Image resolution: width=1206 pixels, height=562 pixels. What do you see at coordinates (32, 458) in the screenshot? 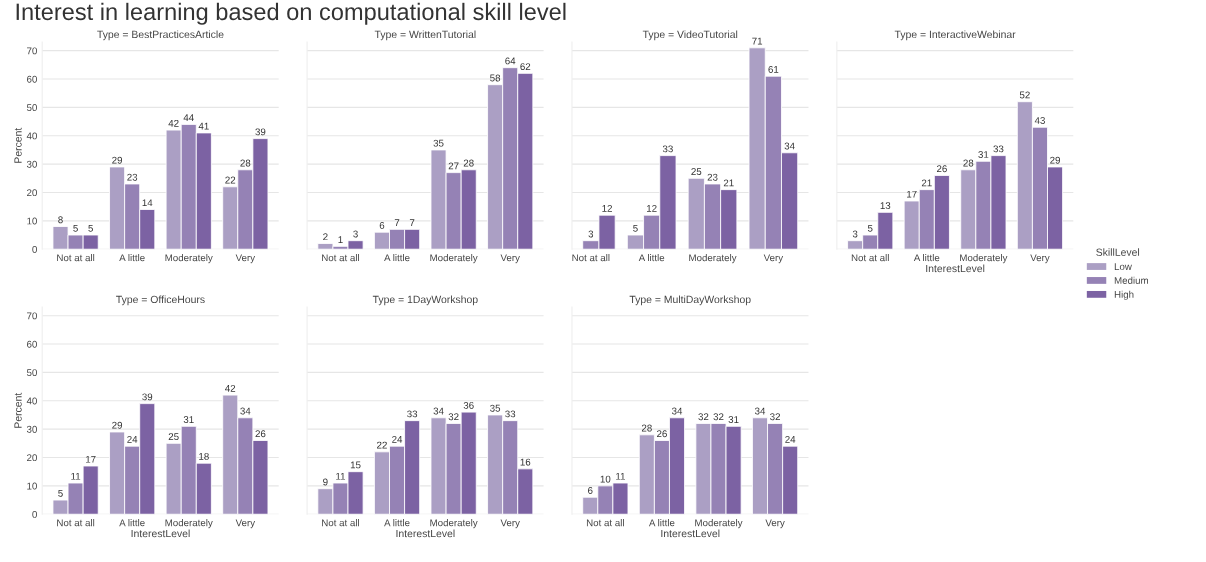
I see `y-tick-label: 20` at bounding box center [32, 458].